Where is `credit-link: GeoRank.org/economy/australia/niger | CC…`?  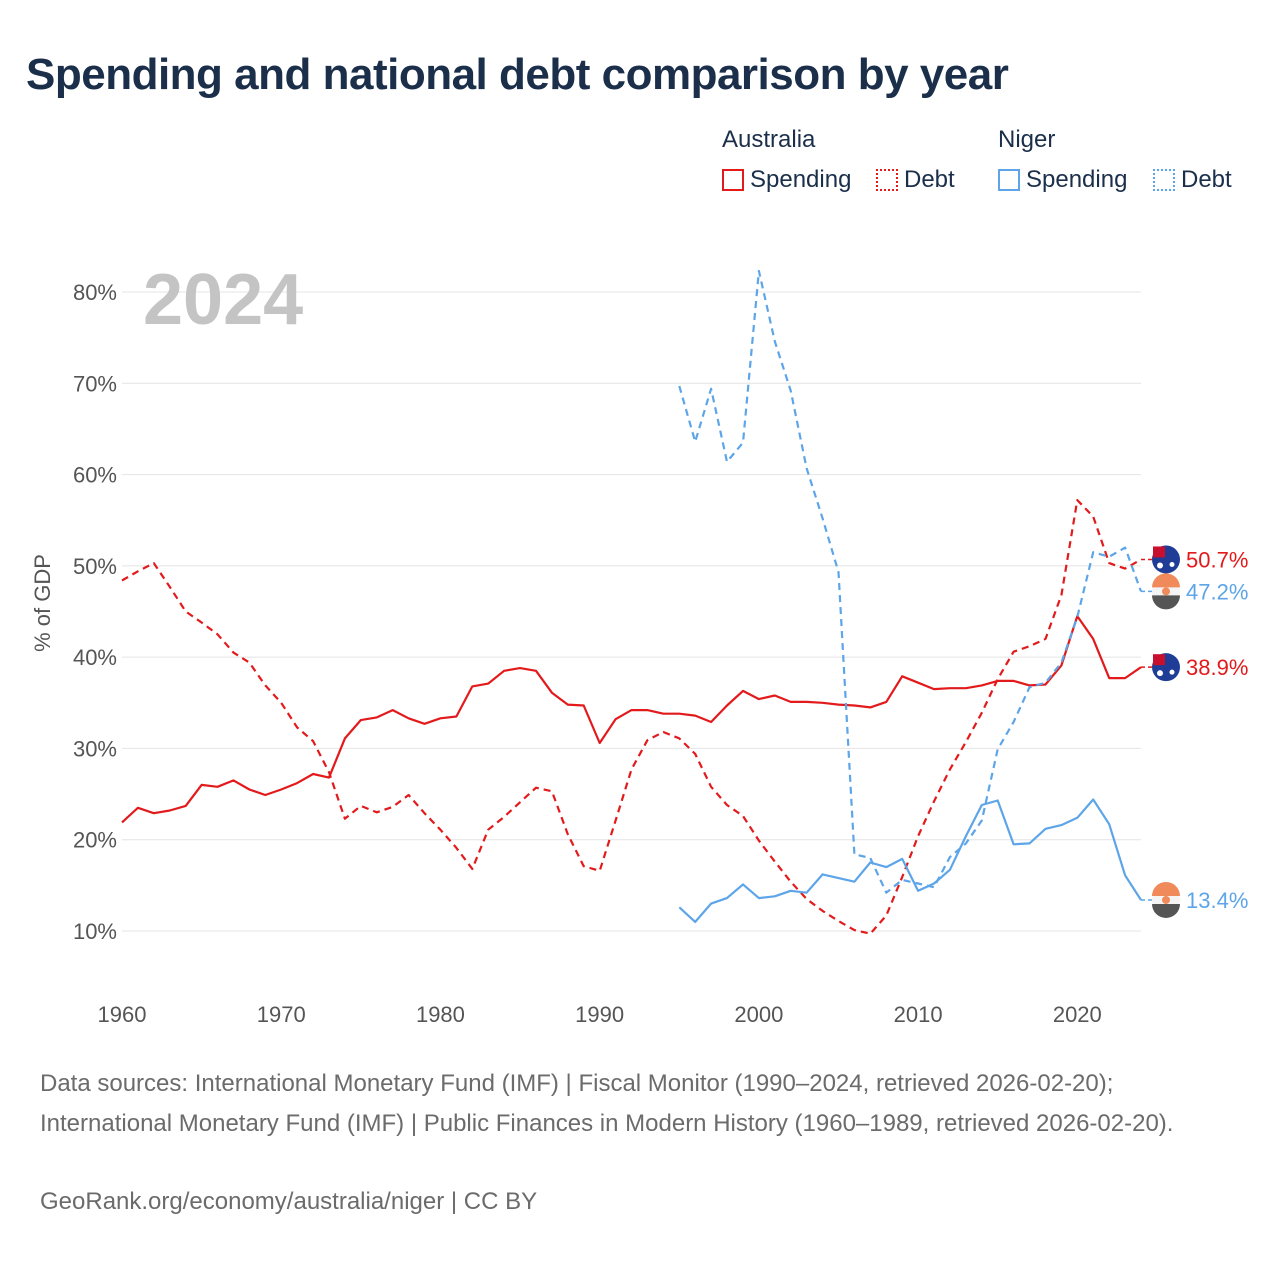 credit-link: GeoRank.org/economy/australia/niger | CC… is located at coordinates (289, 1201).